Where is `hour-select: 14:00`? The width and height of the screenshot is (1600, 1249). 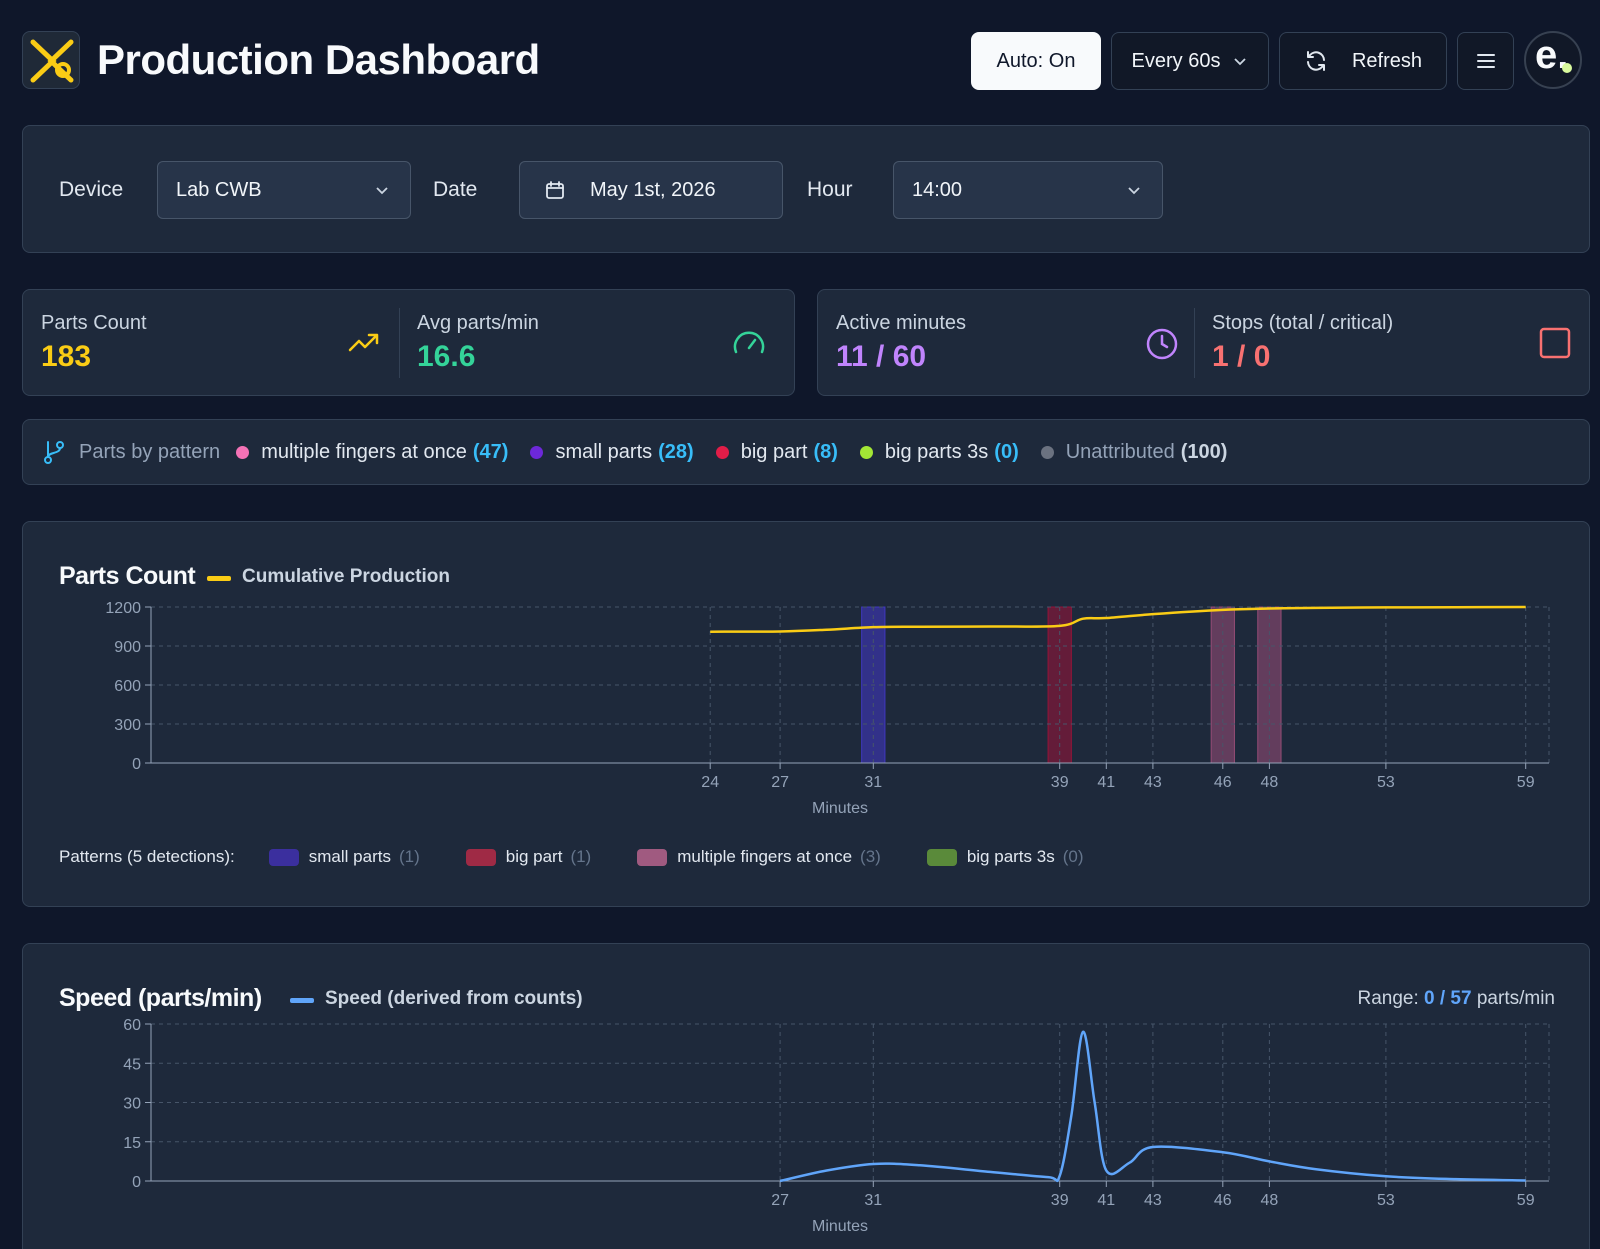 hour-select: 14:00 is located at coordinates (1028, 190).